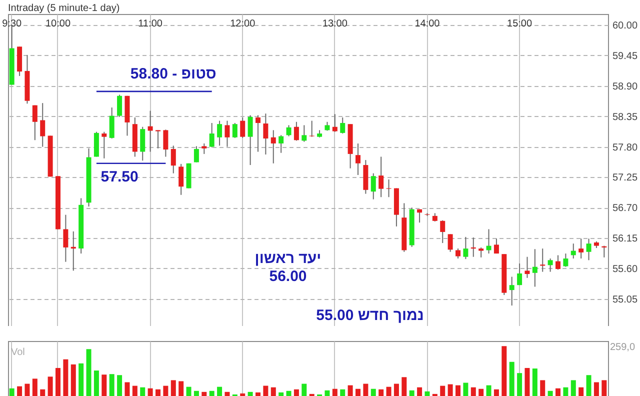 This screenshot has height=396, width=640. What do you see at coordinates (625, 178) in the screenshot?
I see `y-tick-label: 57.25` at bounding box center [625, 178].